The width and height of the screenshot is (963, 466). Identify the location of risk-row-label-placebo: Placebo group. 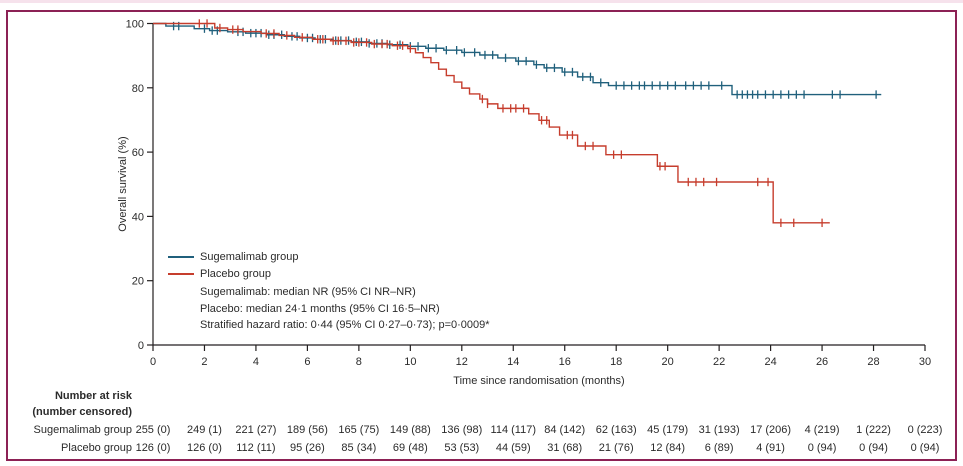
(96, 448).